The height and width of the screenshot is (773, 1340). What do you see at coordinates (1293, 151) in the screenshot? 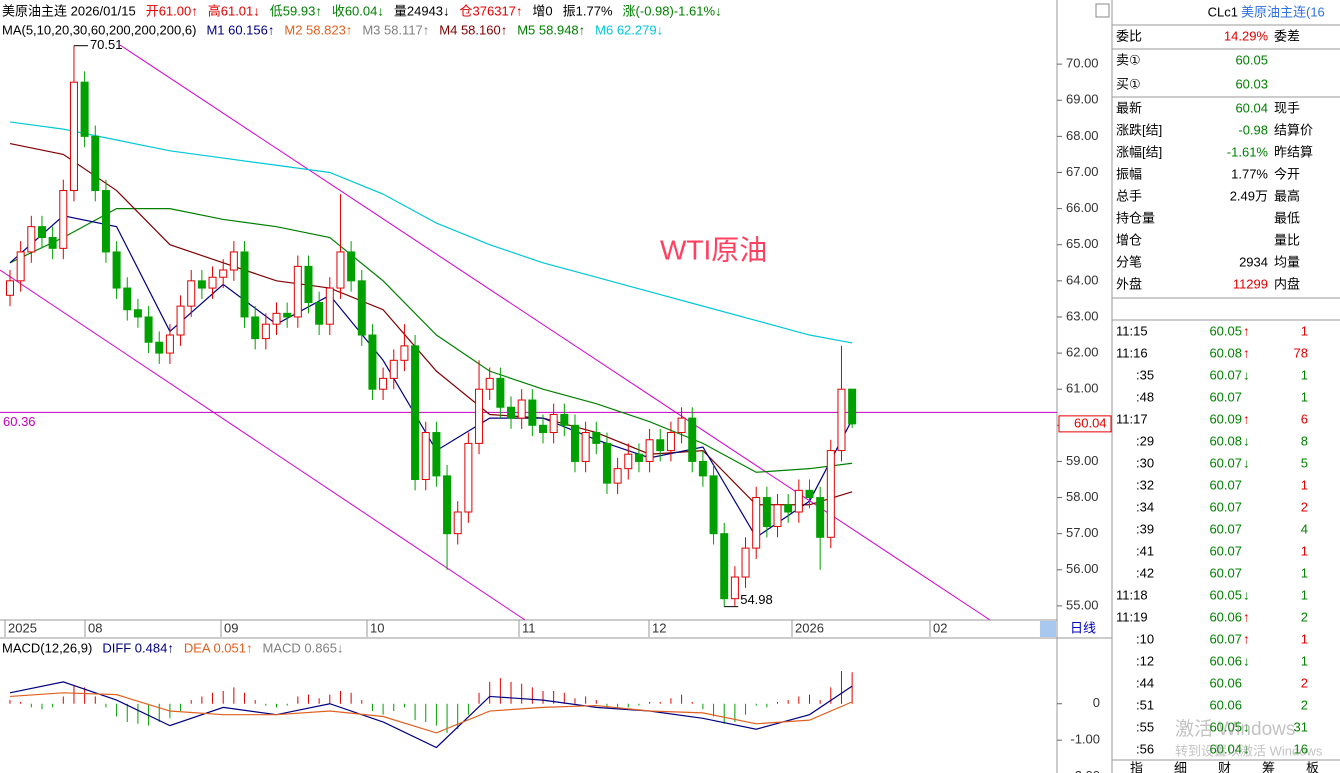
I see `quote-right: 昨结算` at bounding box center [1293, 151].